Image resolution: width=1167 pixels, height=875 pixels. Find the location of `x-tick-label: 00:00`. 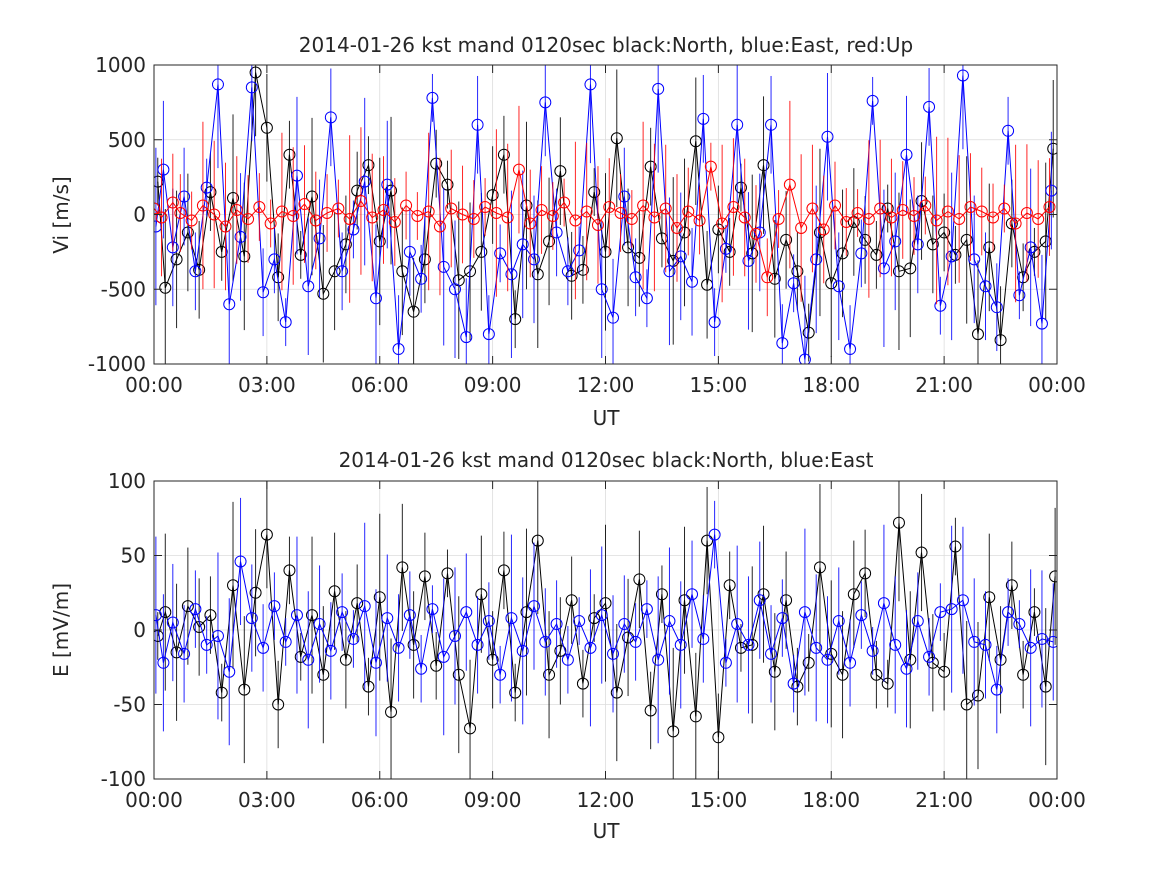

x-tick-label: 00:00 is located at coordinates (1057, 385).